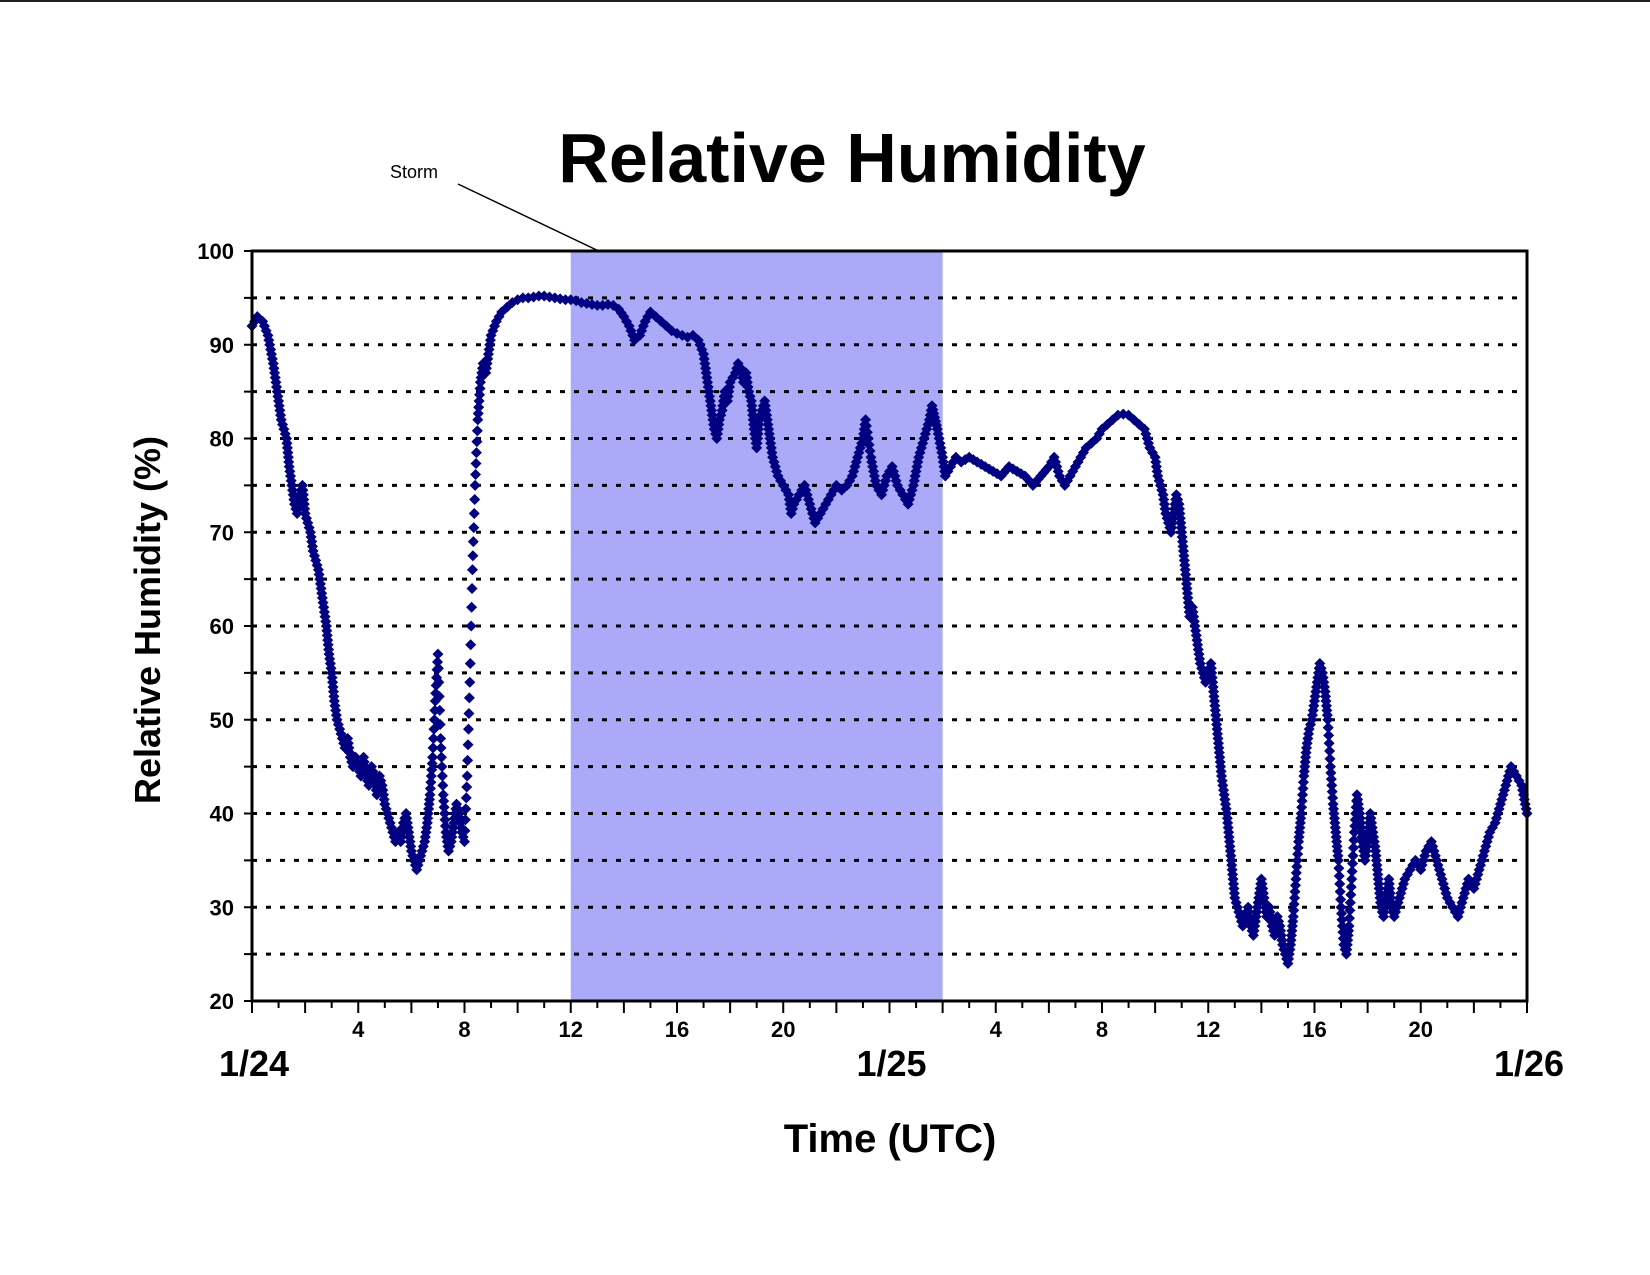 This screenshot has width=1650, height=1275. Describe the element at coordinates (222, 720) in the screenshot. I see `y-tick-label: 50` at that location.